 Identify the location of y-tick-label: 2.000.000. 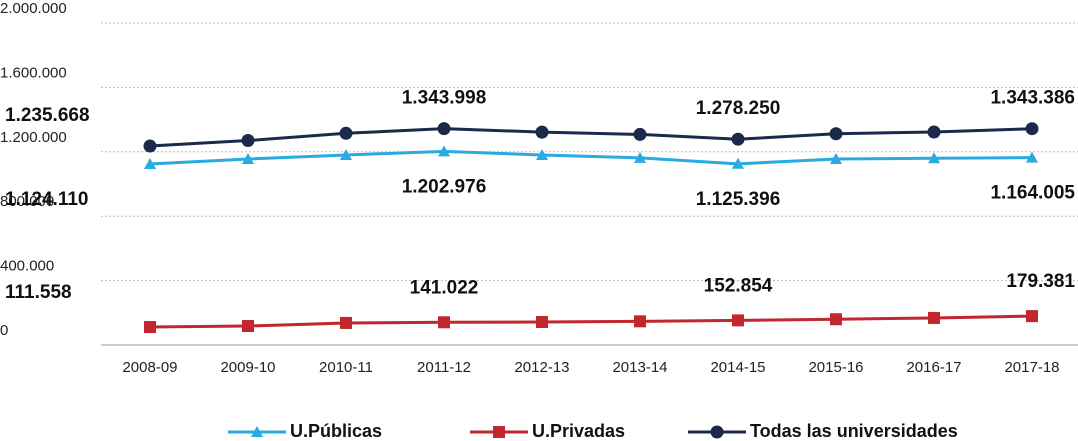
(33, 8).